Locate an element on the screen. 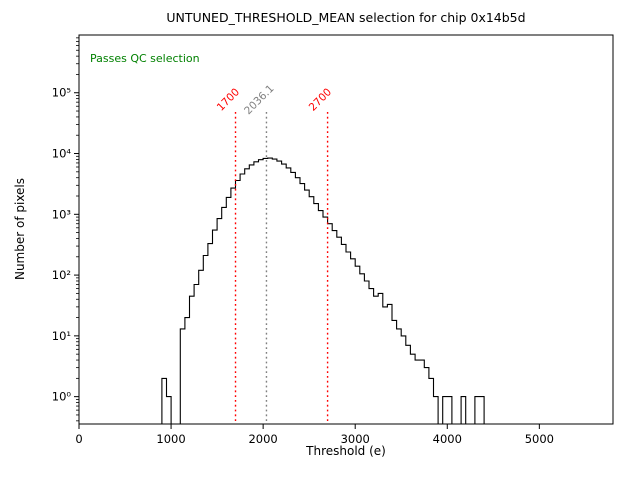 This screenshot has height=480, width=640. x-tick-label: 2000 is located at coordinates (262, 439).